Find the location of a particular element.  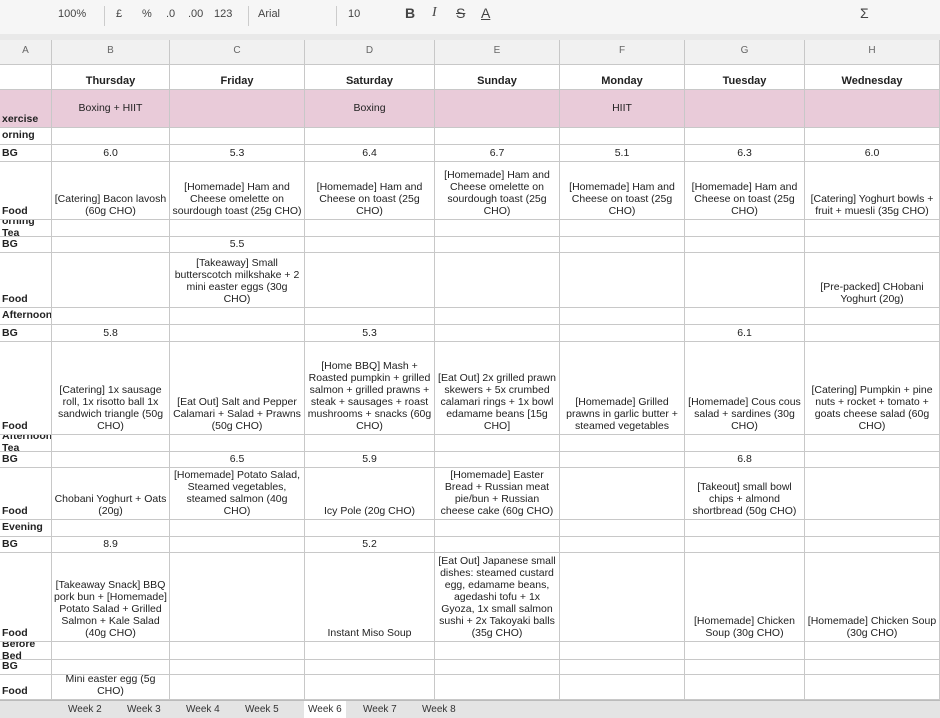

cell: 6.5 is located at coordinates (237, 460).